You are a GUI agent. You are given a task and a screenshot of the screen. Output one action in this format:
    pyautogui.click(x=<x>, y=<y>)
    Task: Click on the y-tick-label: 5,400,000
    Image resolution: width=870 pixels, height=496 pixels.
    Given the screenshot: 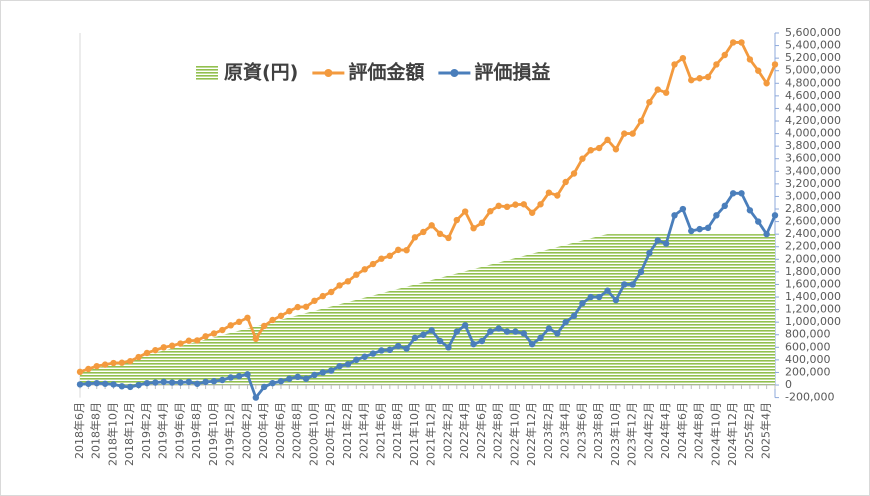 What is the action you would take?
    pyautogui.click(x=813, y=45)
    